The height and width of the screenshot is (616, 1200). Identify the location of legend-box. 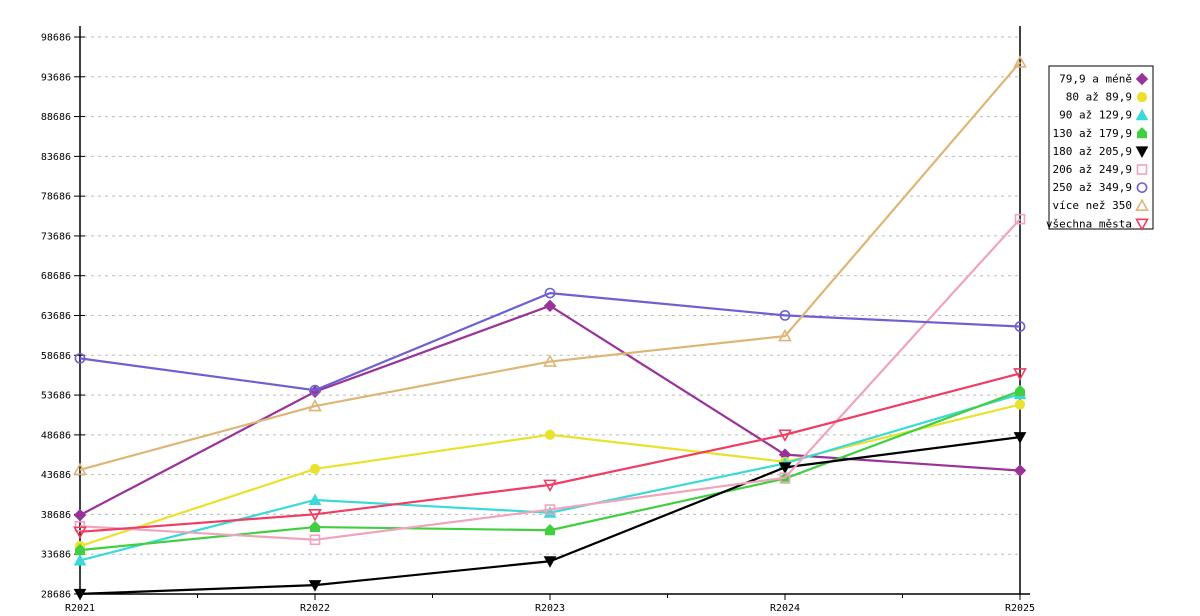
(1101, 147).